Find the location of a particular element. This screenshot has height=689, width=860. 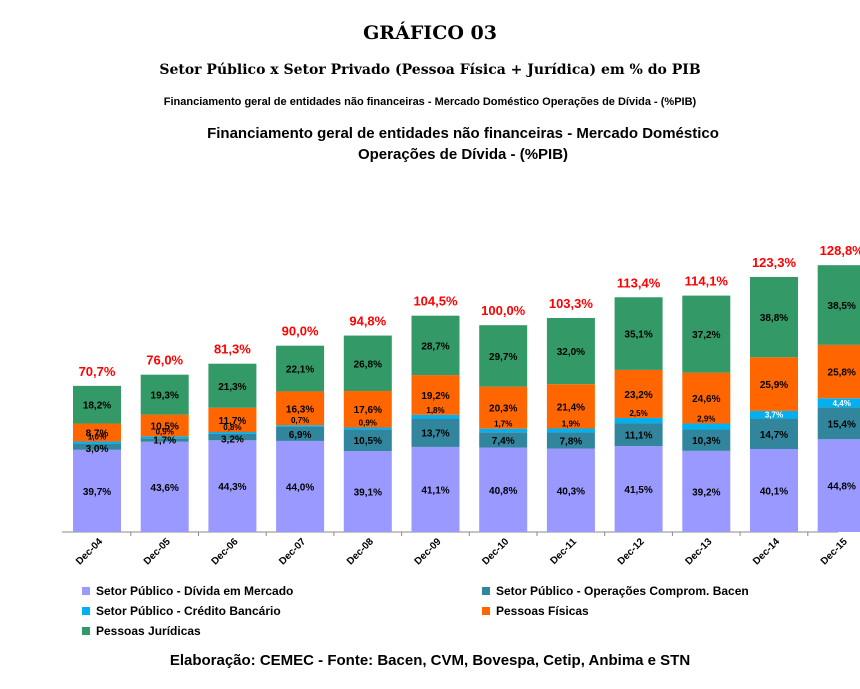

segment-value-label: 25,8% is located at coordinates (842, 373).